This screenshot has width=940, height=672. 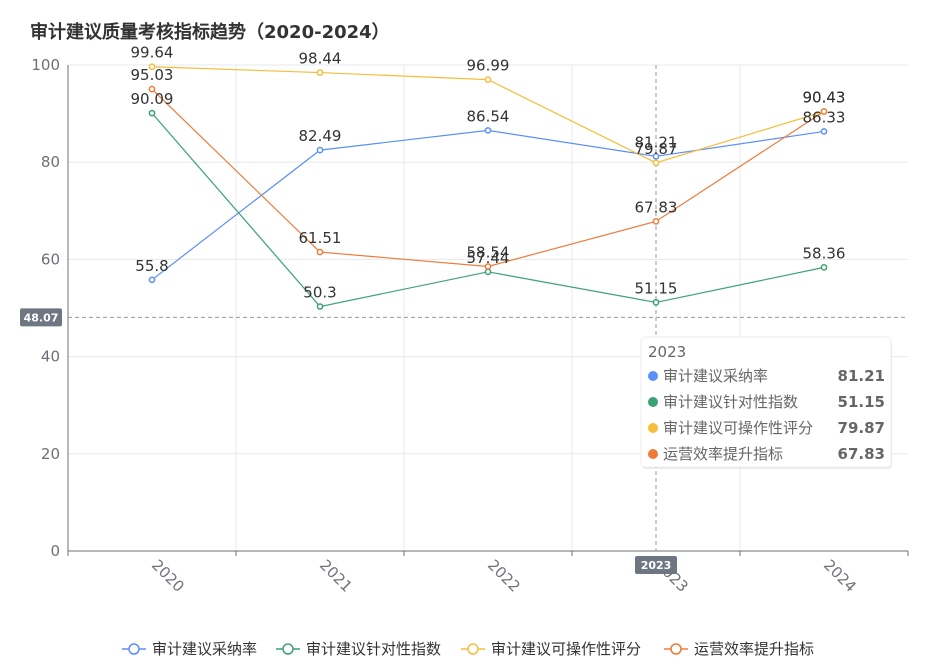 What do you see at coordinates (152, 53) in the screenshot?
I see `data-label: 99.64` at bounding box center [152, 53].